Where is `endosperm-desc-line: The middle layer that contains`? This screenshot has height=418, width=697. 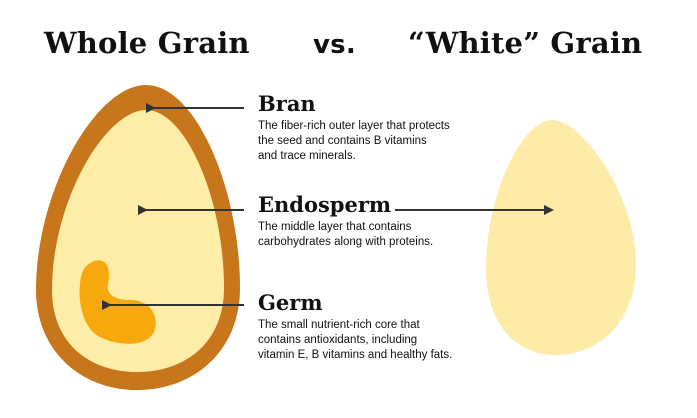 endosperm-desc-line: The middle layer that contains is located at coordinates (335, 227).